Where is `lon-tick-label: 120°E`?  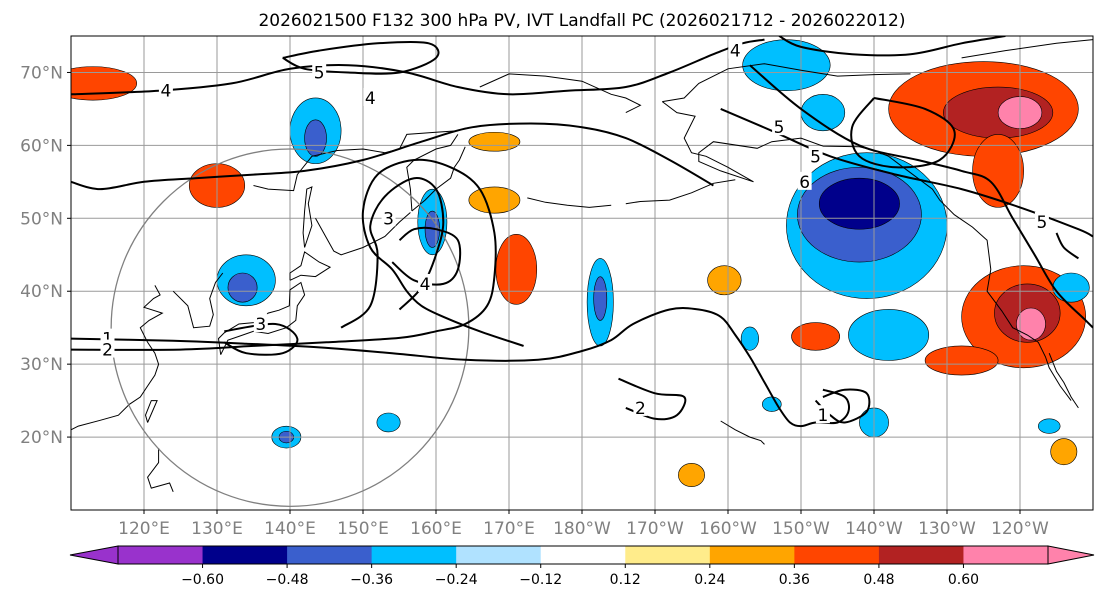
lon-tick-label: 120°E is located at coordinates (144, 529).